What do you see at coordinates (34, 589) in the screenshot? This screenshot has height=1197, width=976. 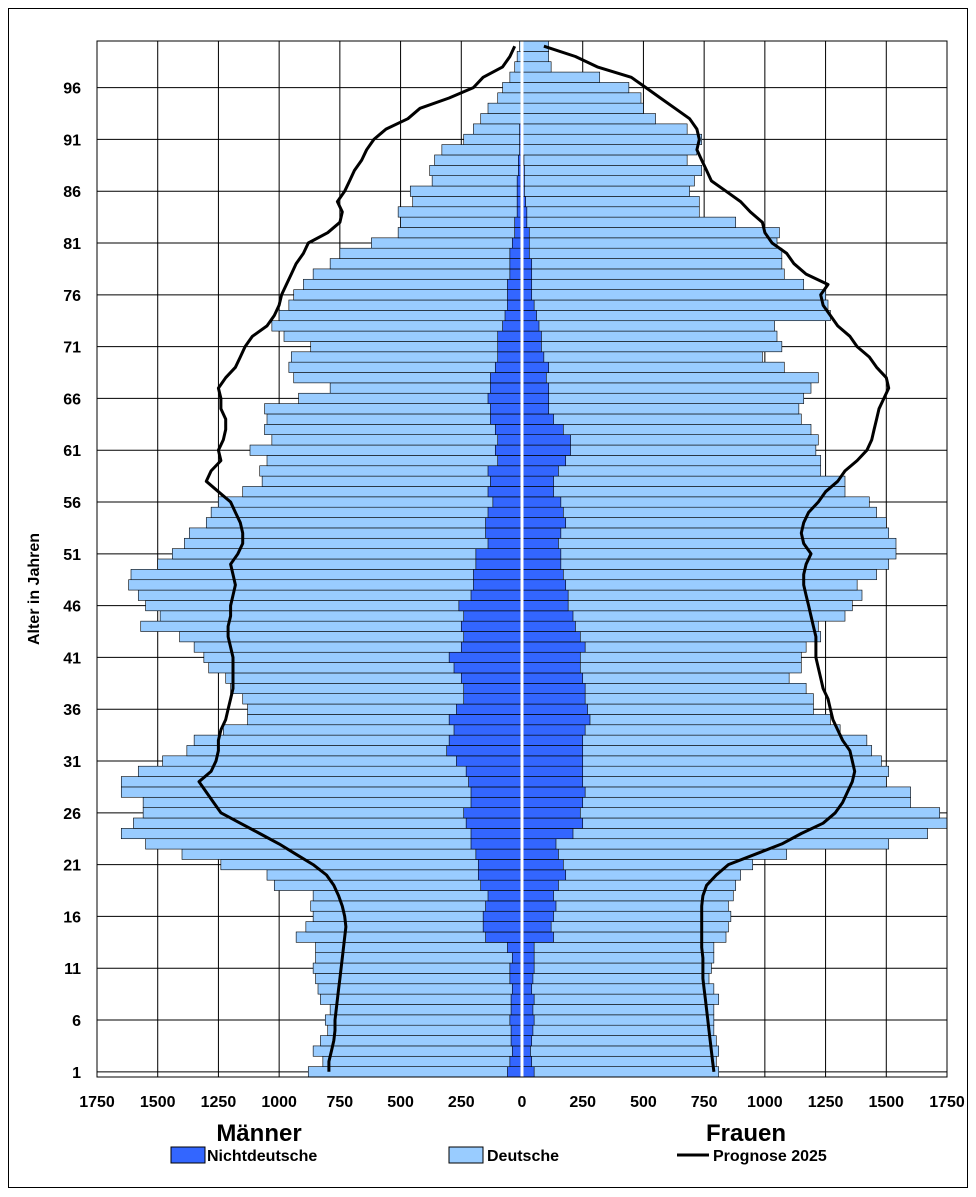 I see `y-axis-label: Alter in Jahren` at bounding box center [34, 589].